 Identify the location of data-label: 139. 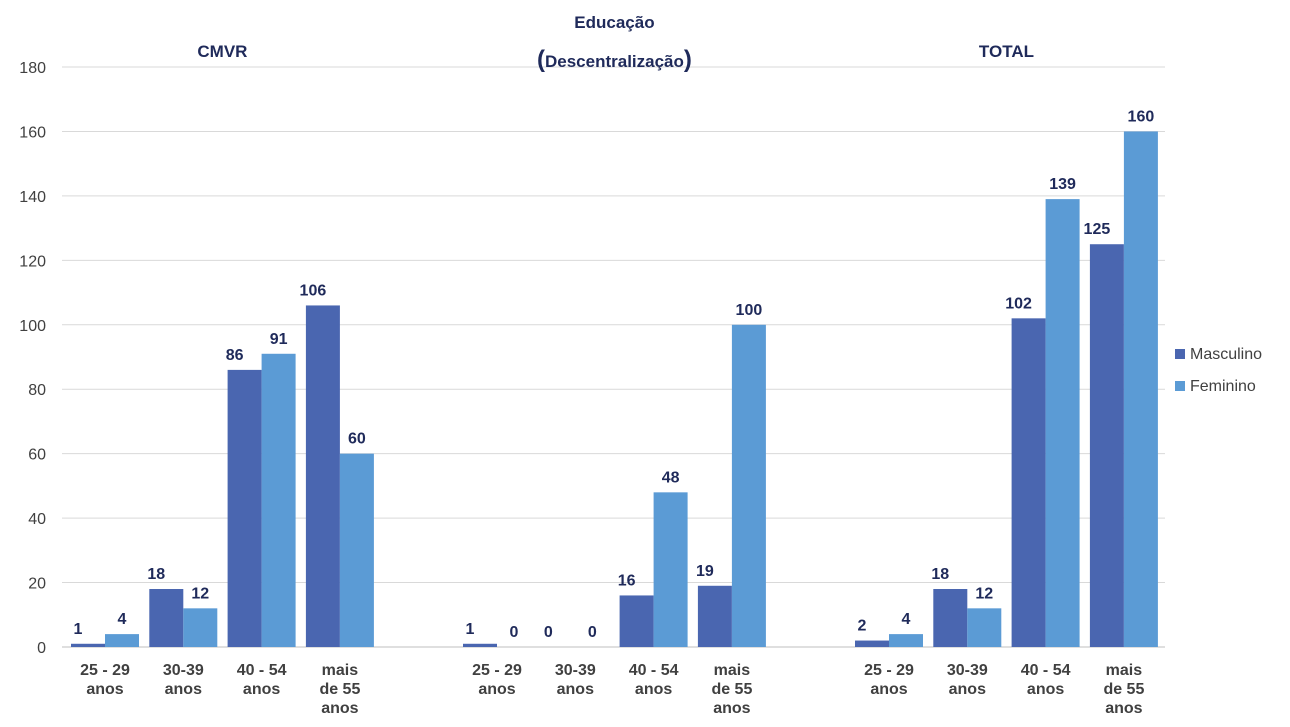
(1062, 184).